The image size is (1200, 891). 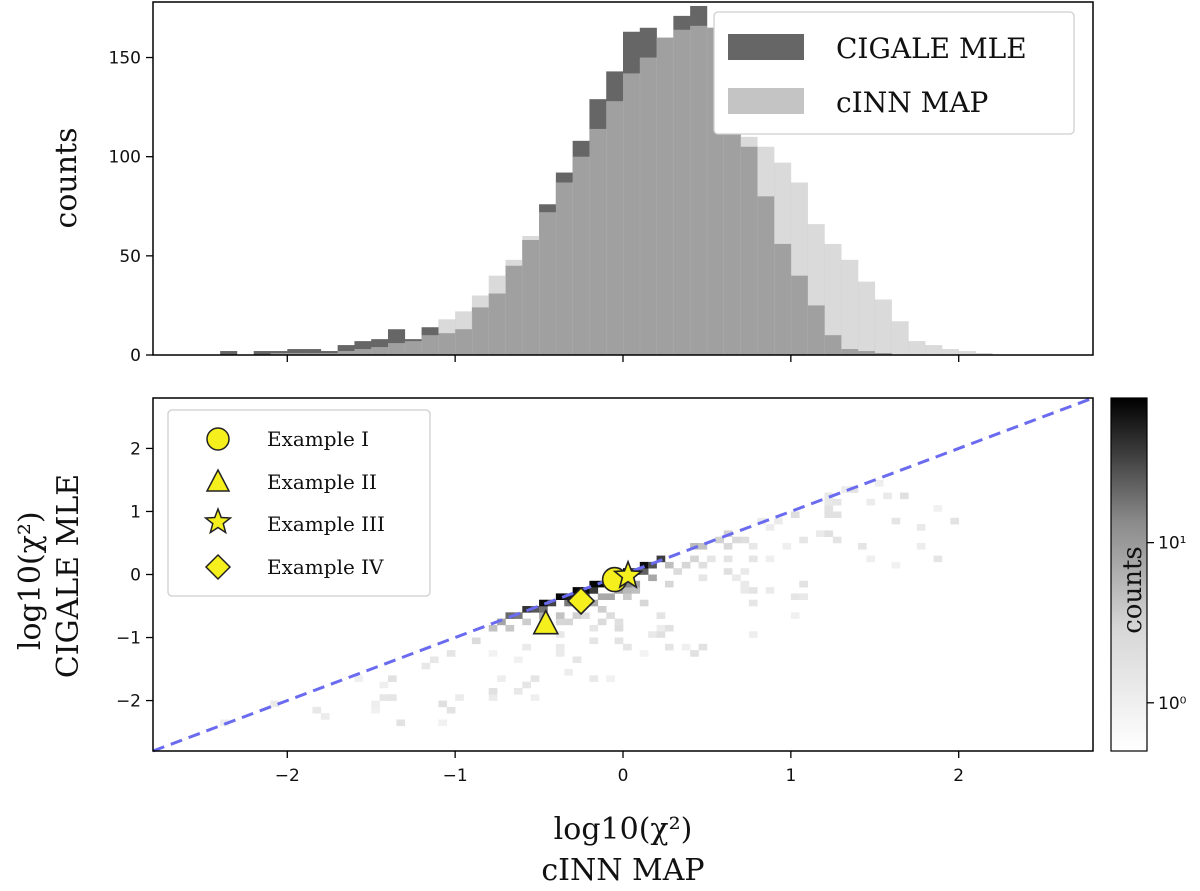 I want to click on bottom-ytick-label: 2, so click(x=135, y=449).